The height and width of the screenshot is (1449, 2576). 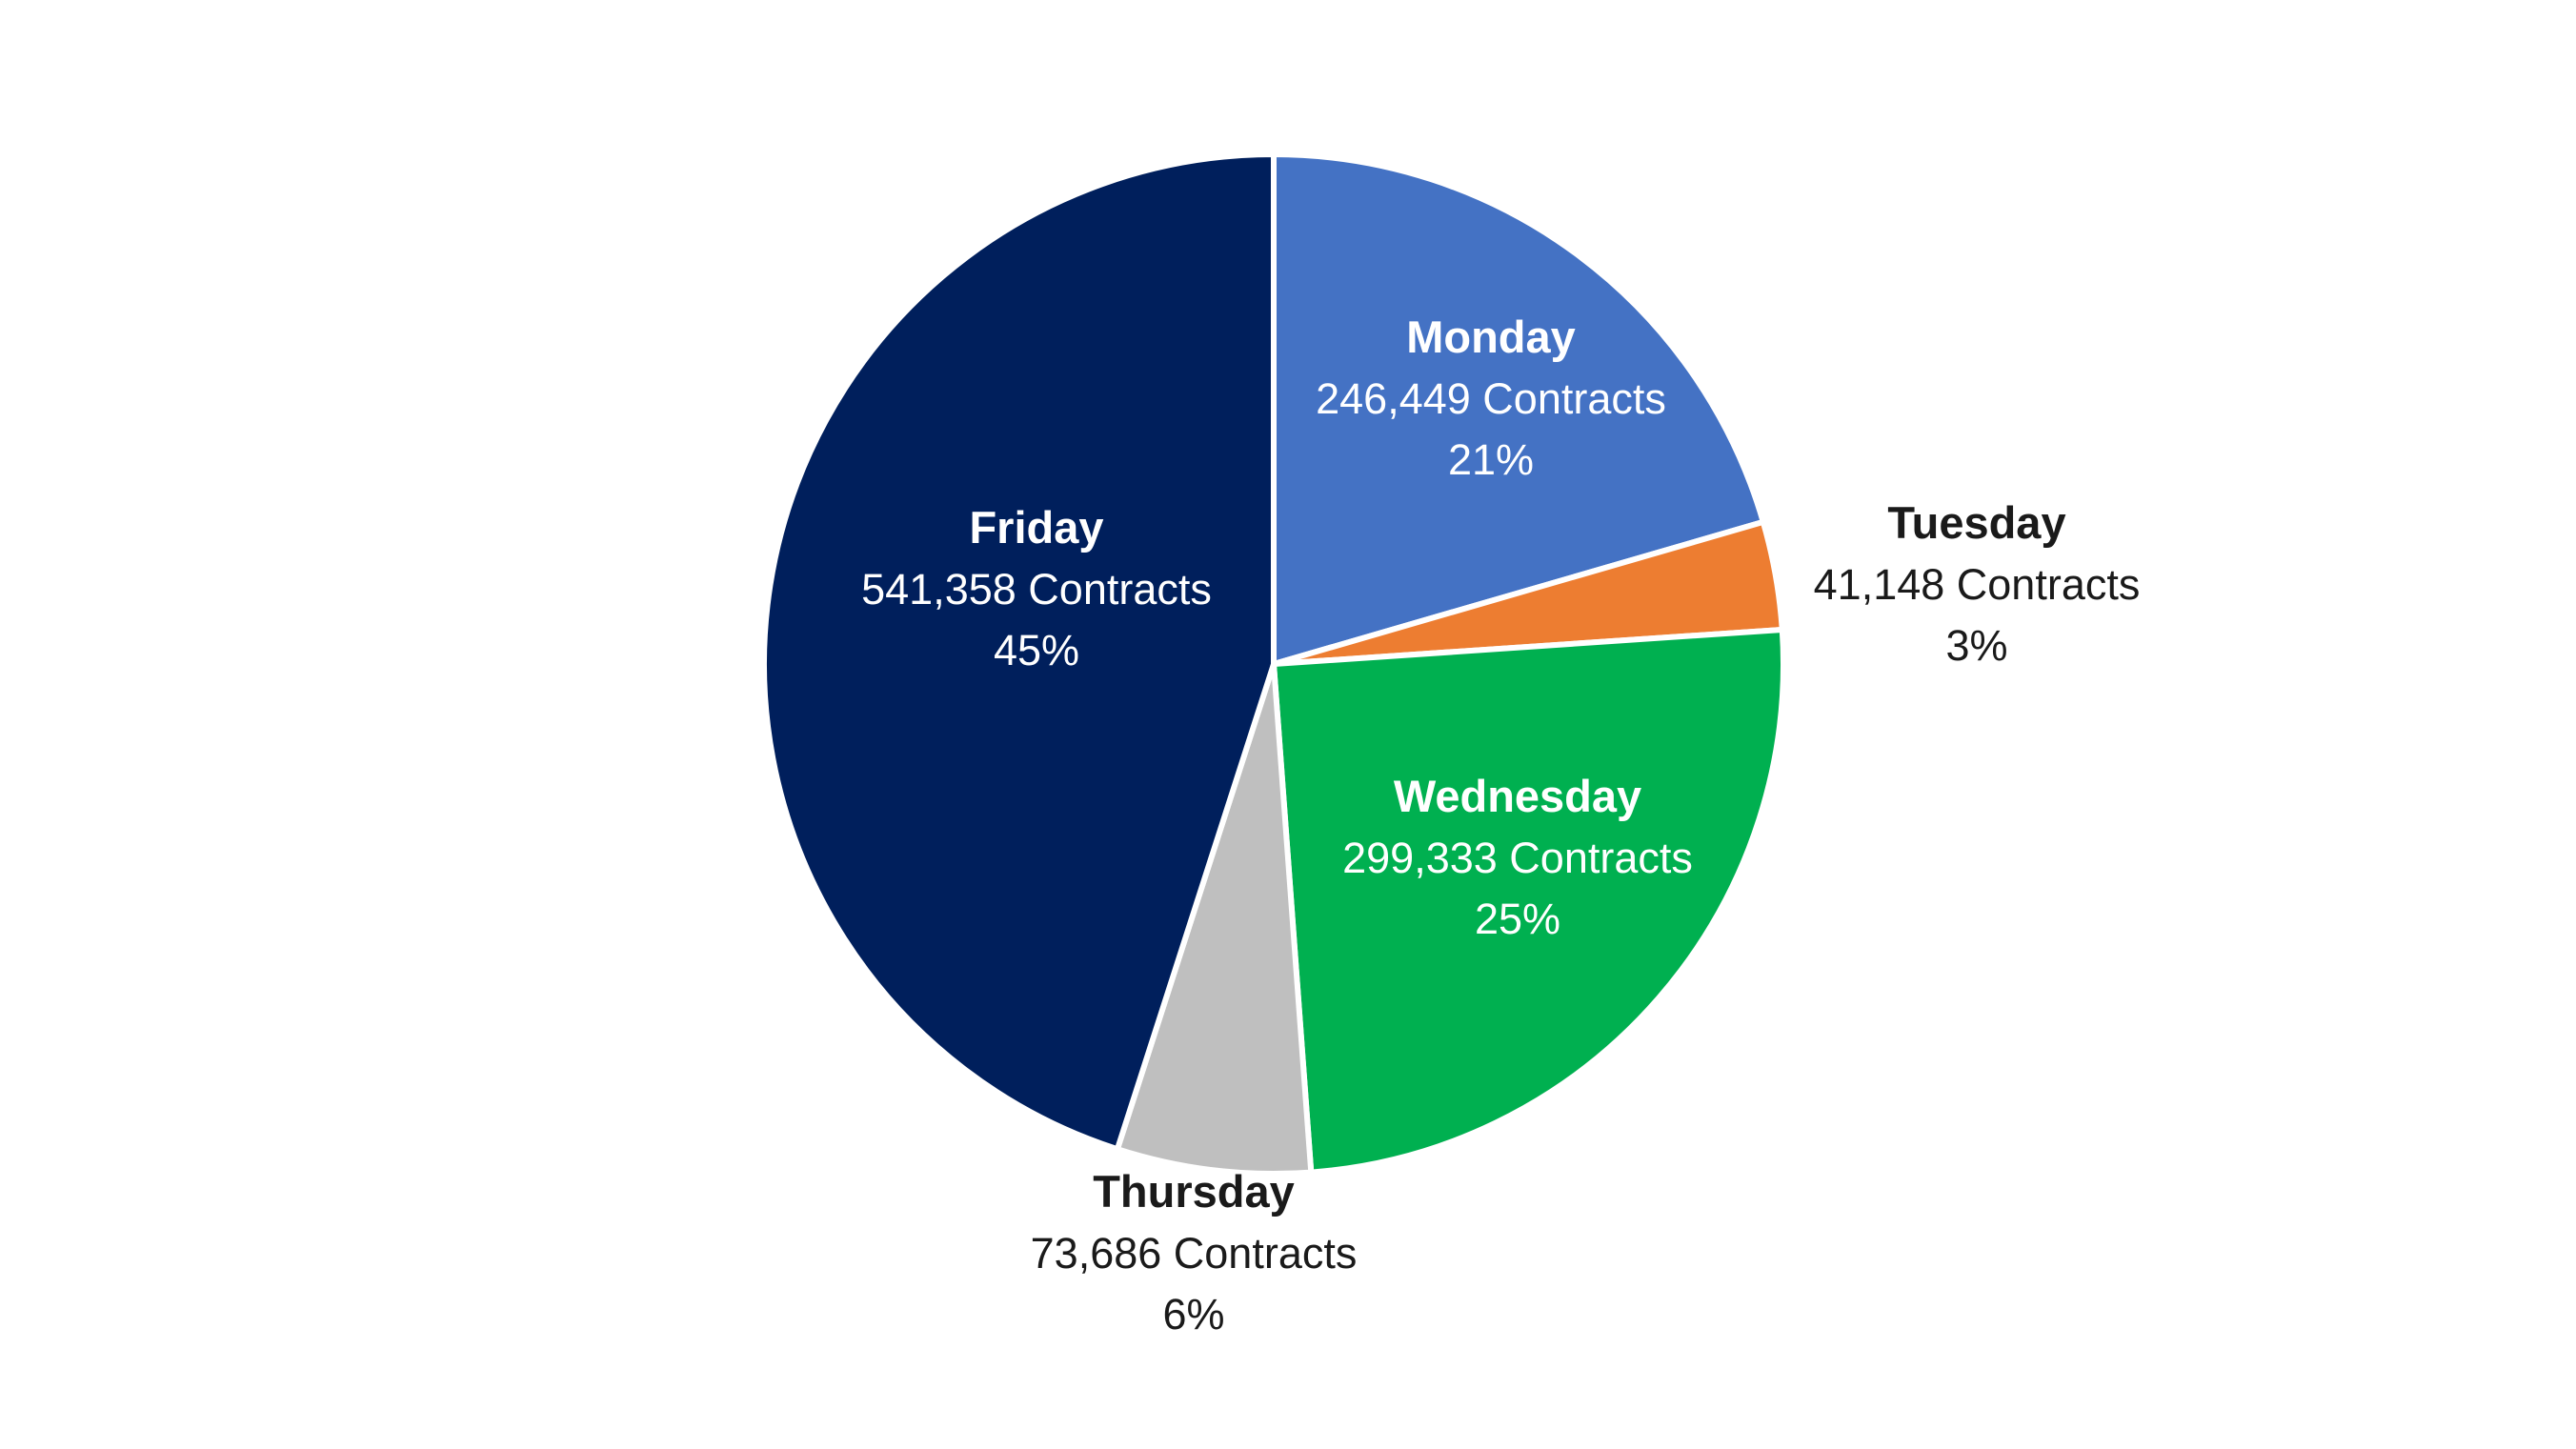 I want to click on slice-value-label-monday: 246,449 Contracts, so click(x=1491, y=399).